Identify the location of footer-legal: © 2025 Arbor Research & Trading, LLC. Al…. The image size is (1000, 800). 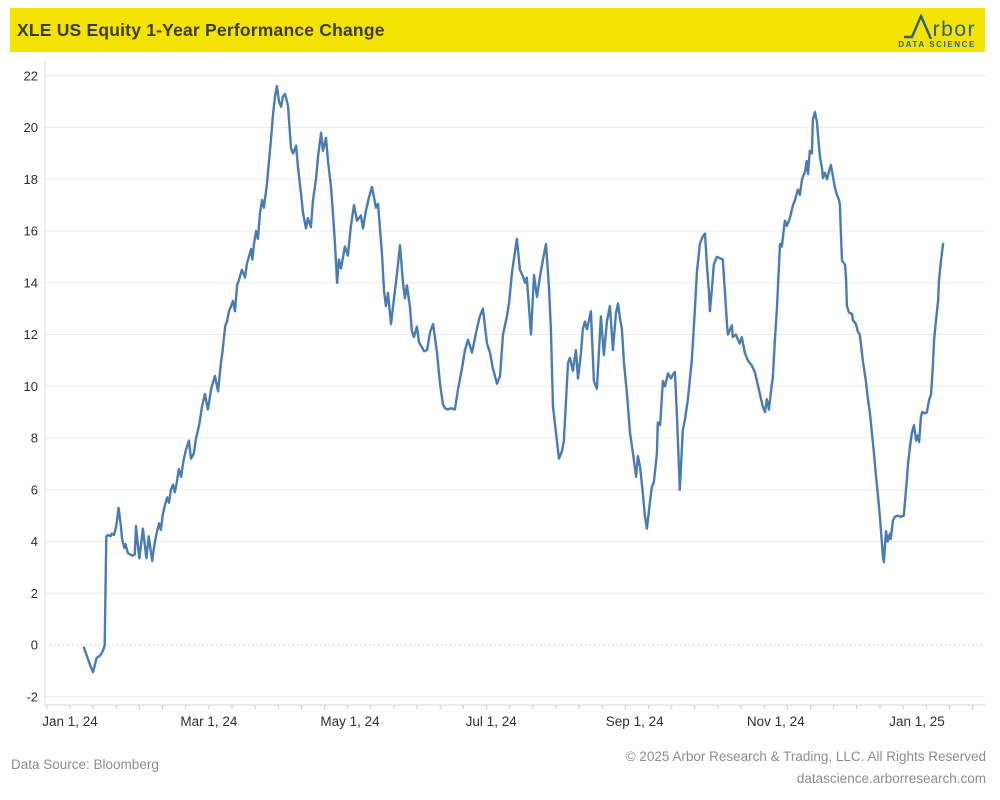
(806, 767).